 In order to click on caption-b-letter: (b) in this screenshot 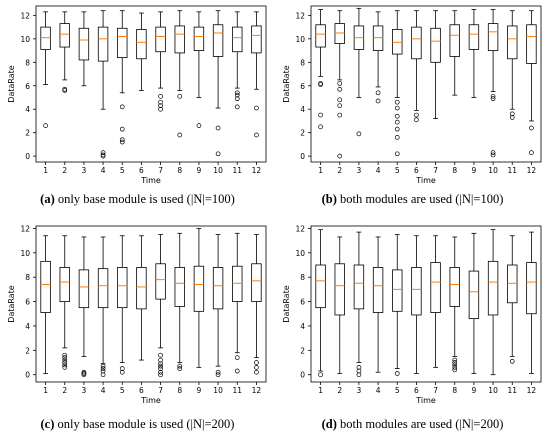, I will do `click(329, 199)`.